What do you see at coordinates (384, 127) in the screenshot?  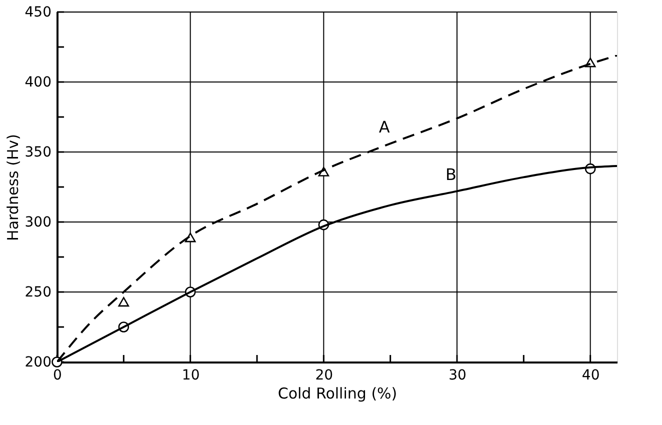 I see `series-label: A` at bounding box center [384, 127].